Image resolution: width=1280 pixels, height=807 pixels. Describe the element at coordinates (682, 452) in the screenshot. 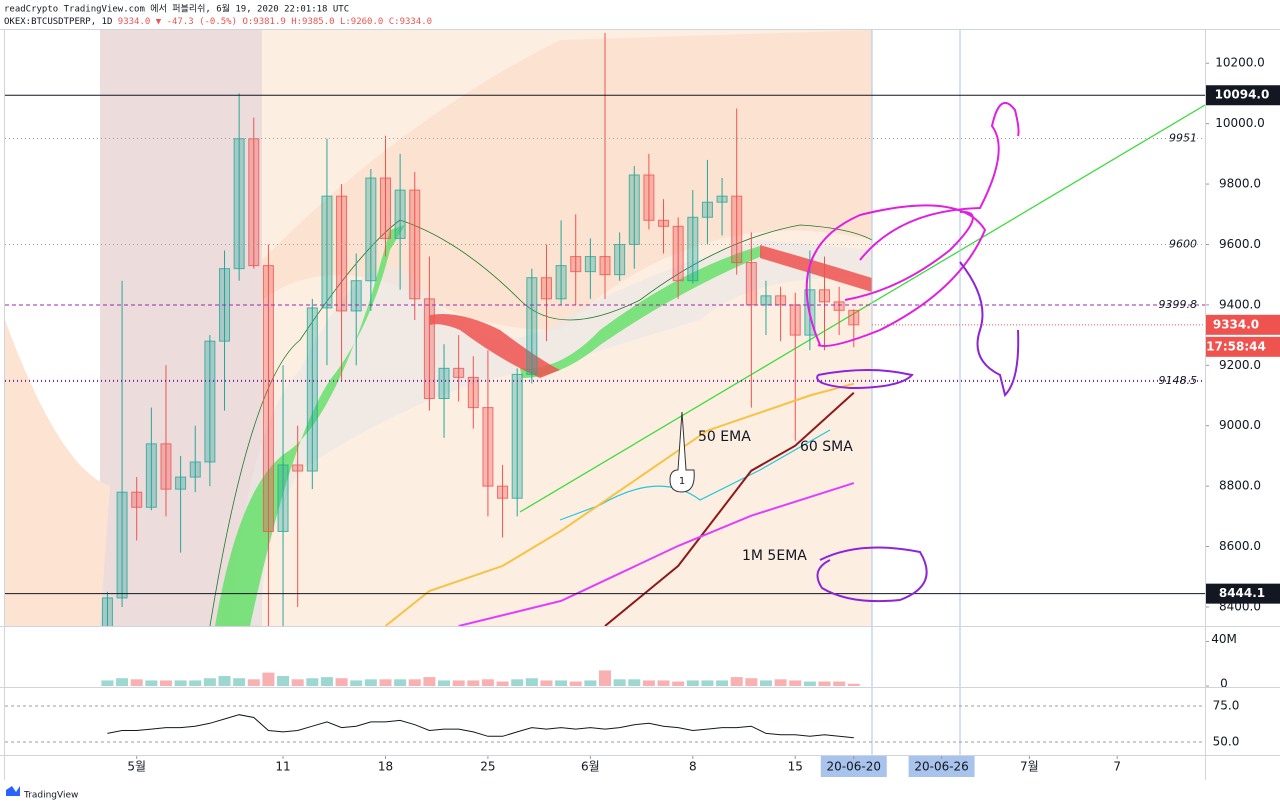

I see `callout` at that location.